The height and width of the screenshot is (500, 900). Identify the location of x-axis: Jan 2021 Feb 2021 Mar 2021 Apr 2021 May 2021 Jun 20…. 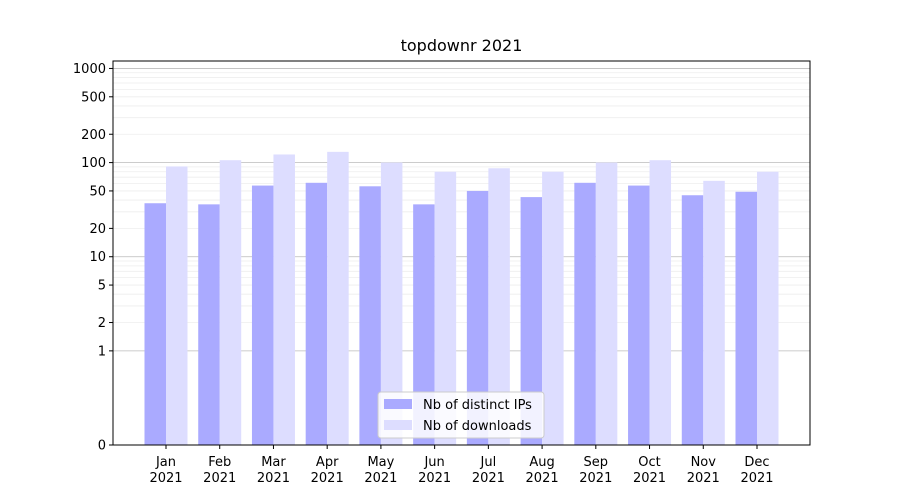
(461, 465).